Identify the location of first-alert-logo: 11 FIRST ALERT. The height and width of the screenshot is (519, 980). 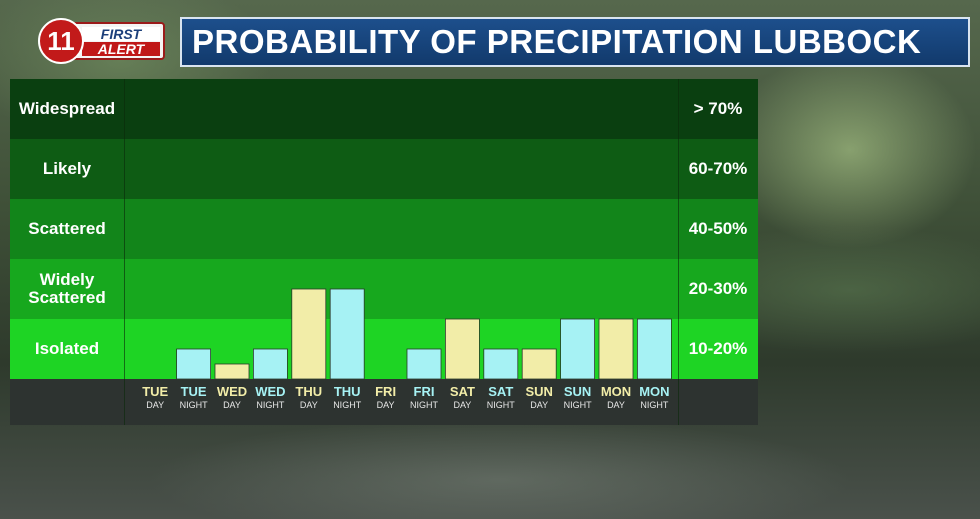
(101, 41).